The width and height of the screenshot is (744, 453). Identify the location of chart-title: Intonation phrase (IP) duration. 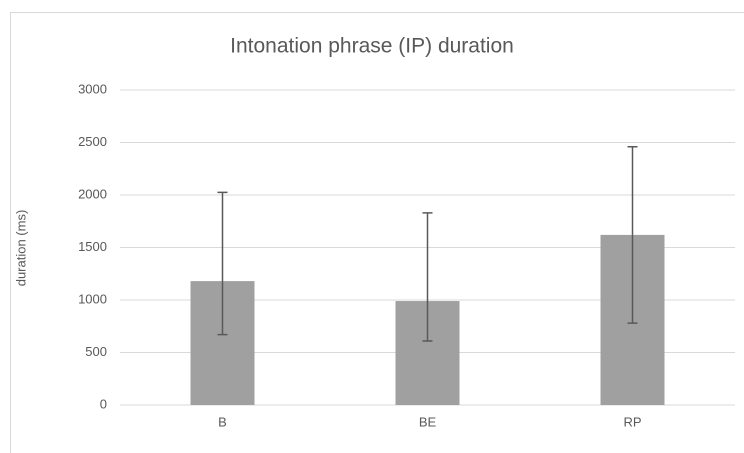
(372, 46).